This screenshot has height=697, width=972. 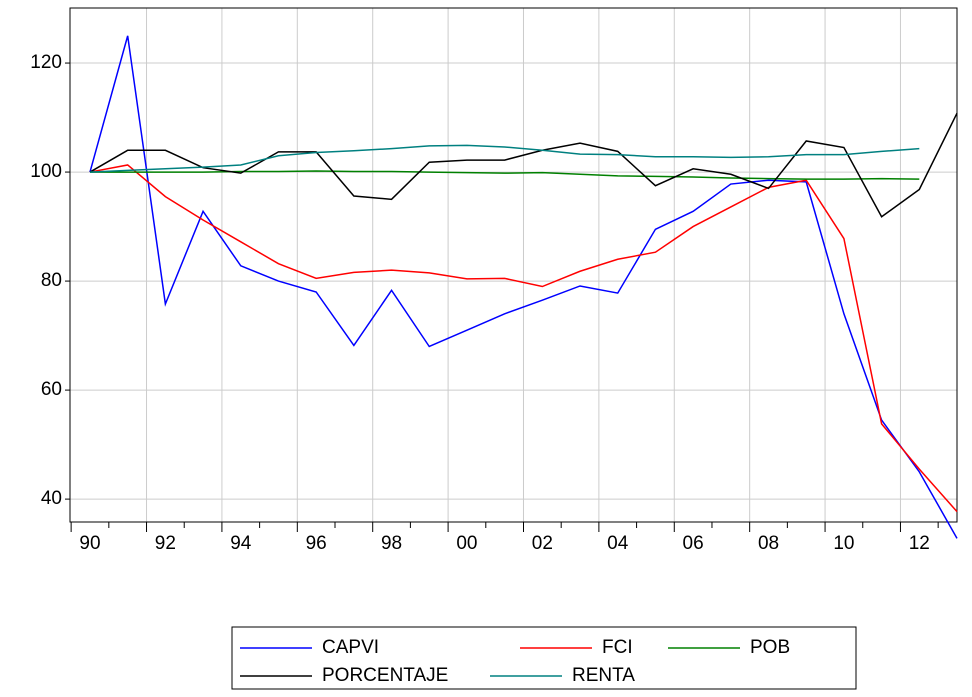 What do you see at coordinates (316, 543) in the screenshot?
I see `x-tick-label: 96` at bounding box center [316, 543].